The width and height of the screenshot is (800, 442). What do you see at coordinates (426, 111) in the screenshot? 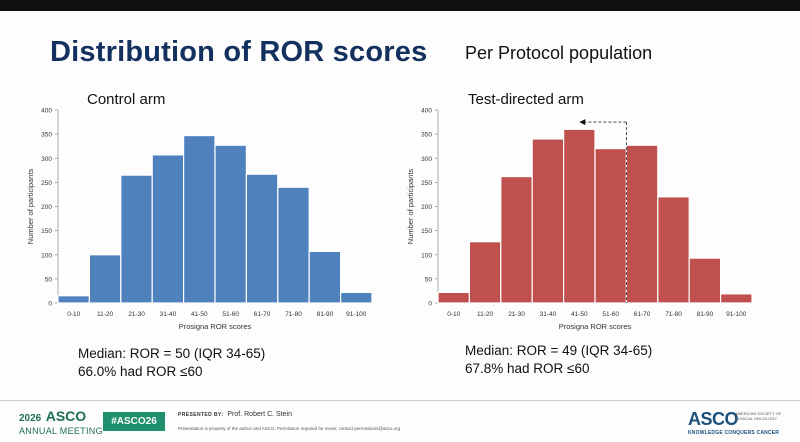
I see `test-y-tick-label: 400` at bounding box center [426, 111].